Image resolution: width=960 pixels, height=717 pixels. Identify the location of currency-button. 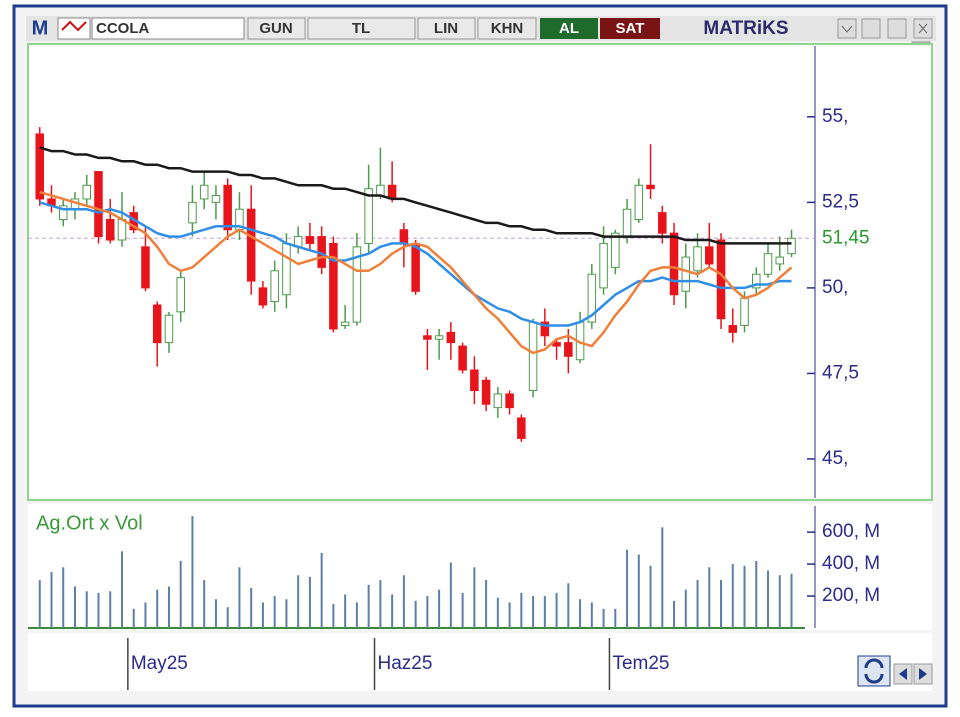
(361, 28).